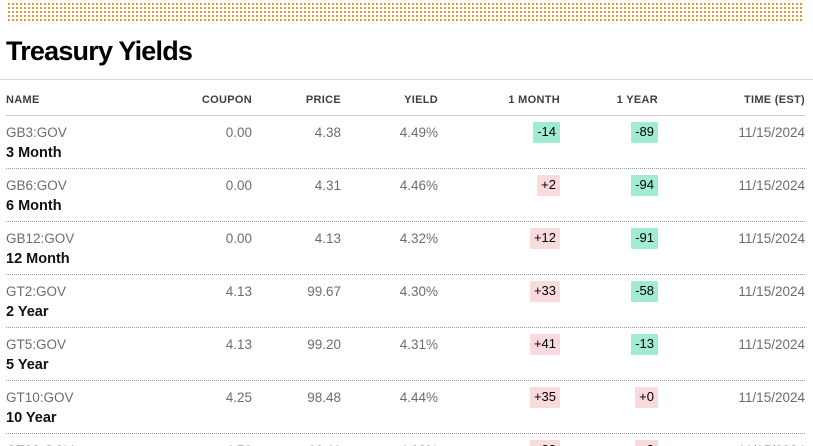  What do you see at coordinates (544, 344) in the screenshot?
I see `one-month-change-badge: +41` at bounding box center [544, 344].